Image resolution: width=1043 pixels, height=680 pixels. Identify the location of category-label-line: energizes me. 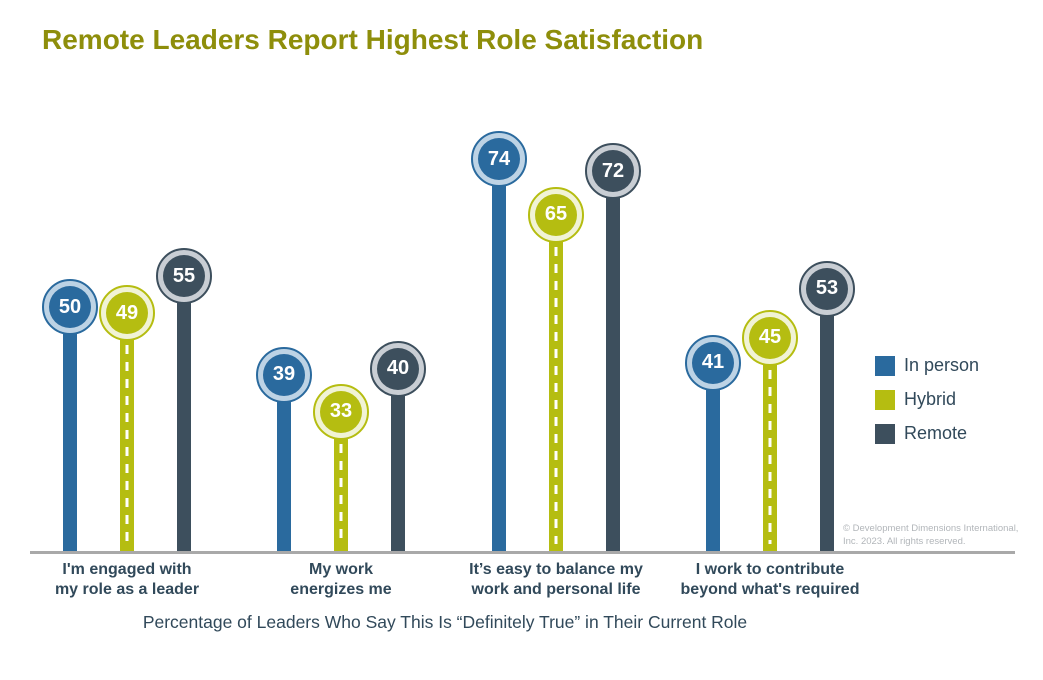
(341, 589).